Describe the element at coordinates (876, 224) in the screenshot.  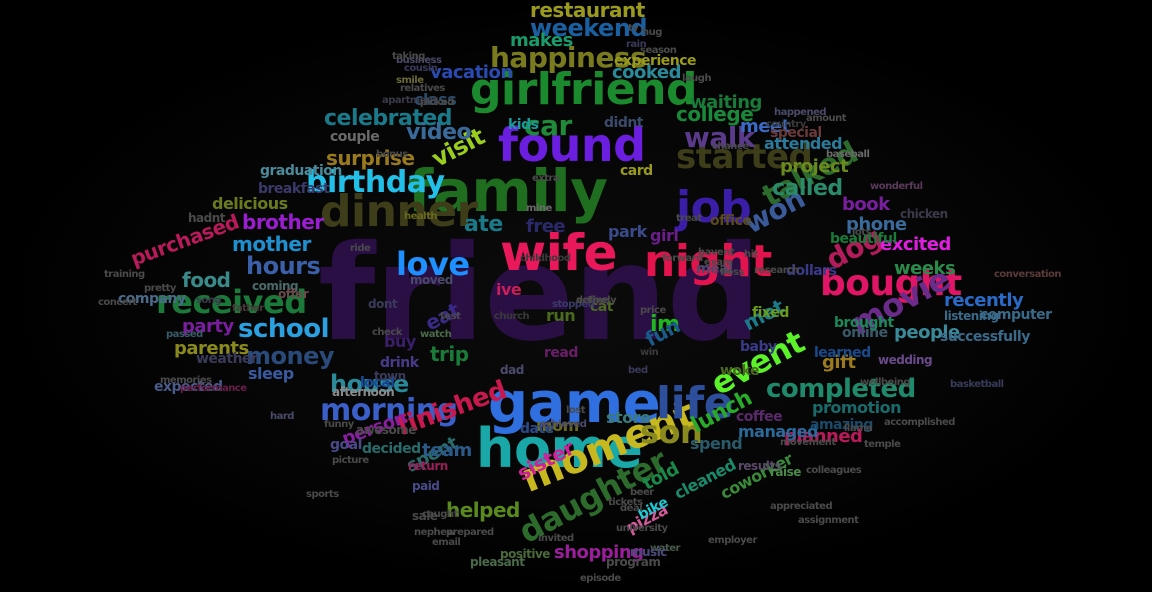
I see `word-phone: phone` at that location.